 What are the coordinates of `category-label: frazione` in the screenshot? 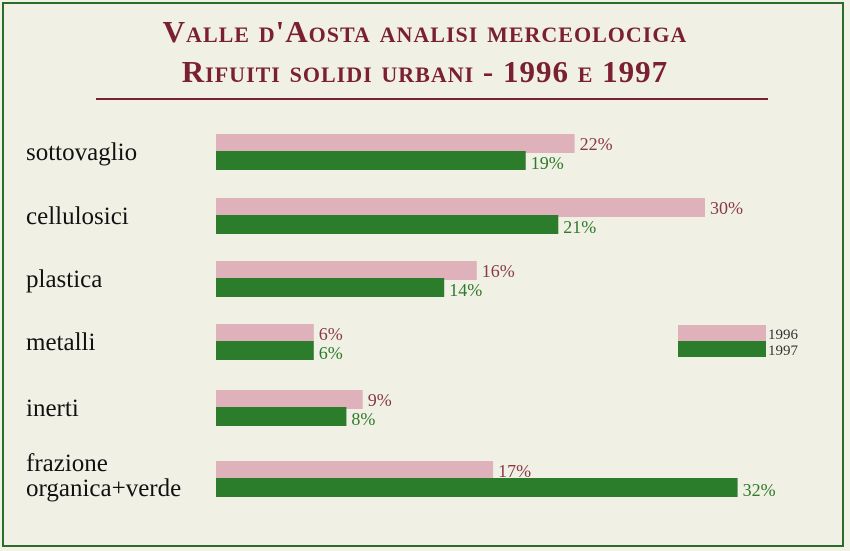 It's located at (67, 463).